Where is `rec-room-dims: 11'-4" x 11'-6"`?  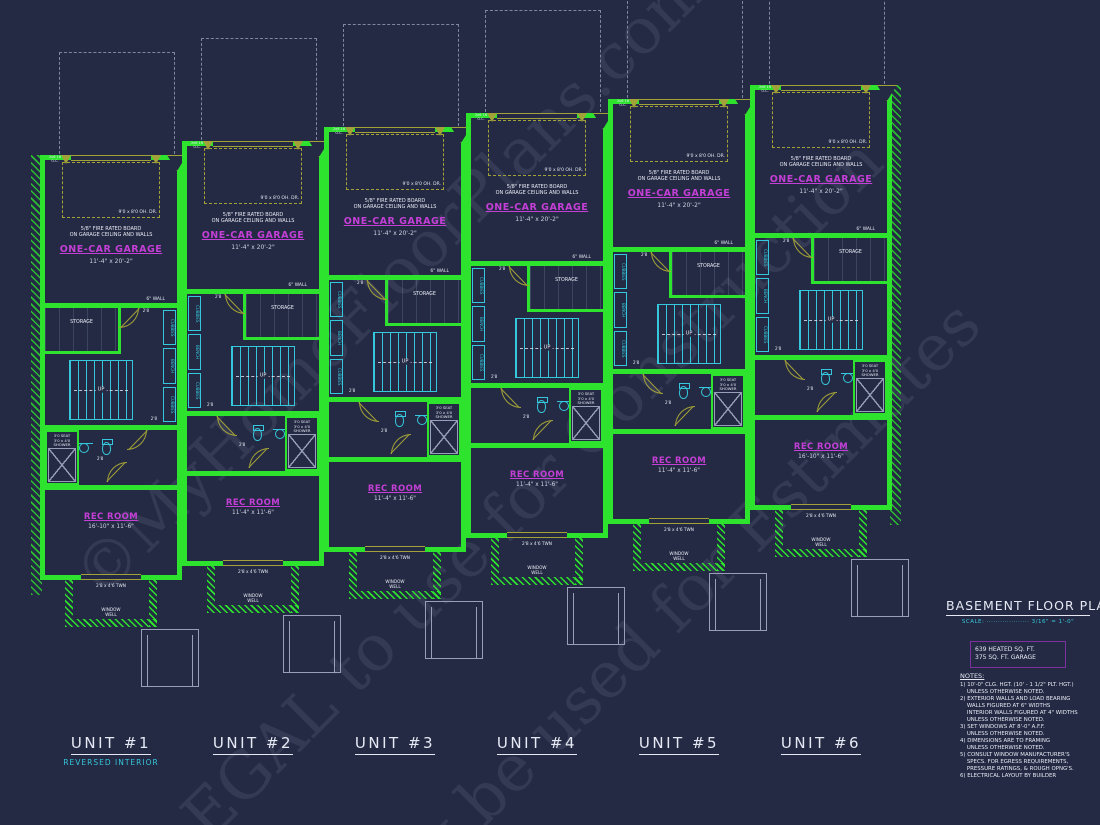
rec-room-dims: 11'-4" x 11'-6" is located at coordinates (679, 471).